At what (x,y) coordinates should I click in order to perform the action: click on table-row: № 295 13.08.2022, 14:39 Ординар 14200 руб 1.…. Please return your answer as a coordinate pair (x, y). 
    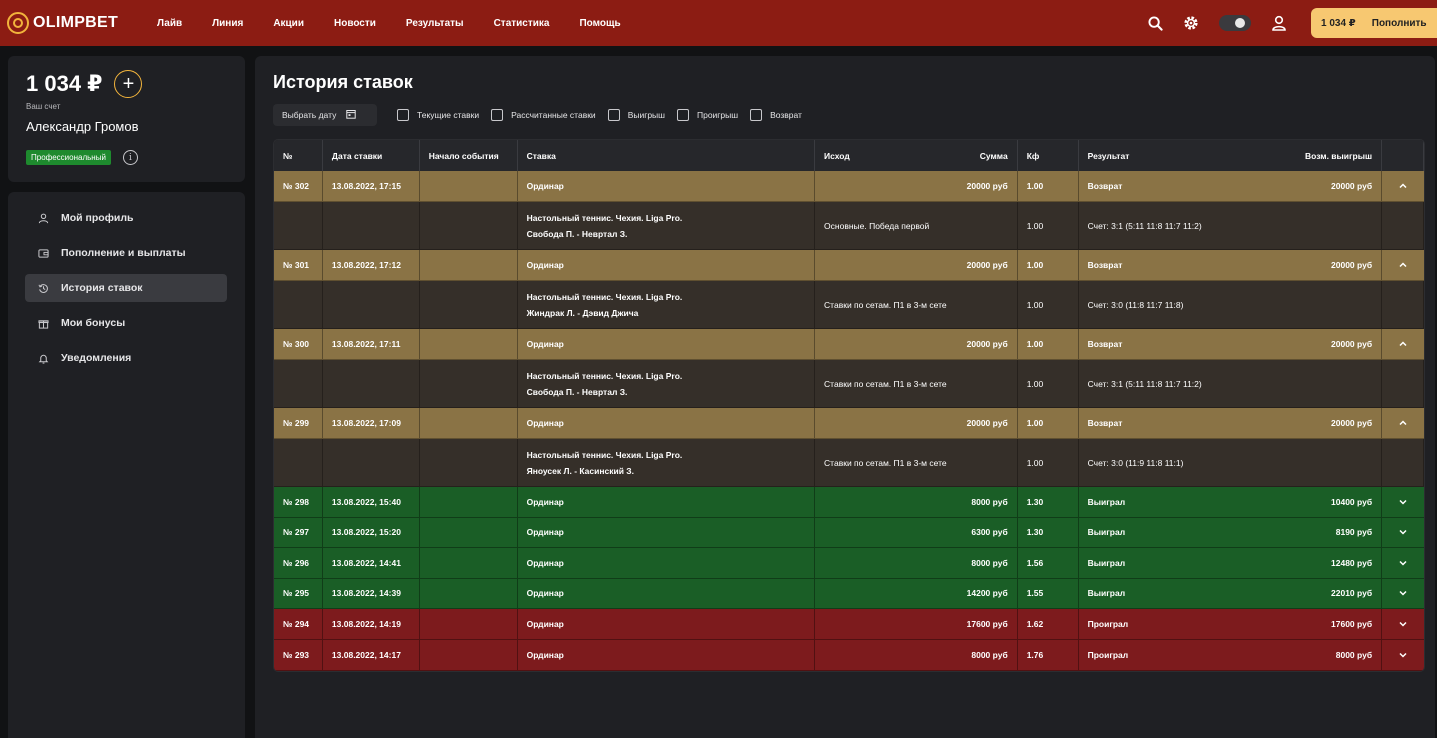
    Looking at the image, I should click on (849, 593).